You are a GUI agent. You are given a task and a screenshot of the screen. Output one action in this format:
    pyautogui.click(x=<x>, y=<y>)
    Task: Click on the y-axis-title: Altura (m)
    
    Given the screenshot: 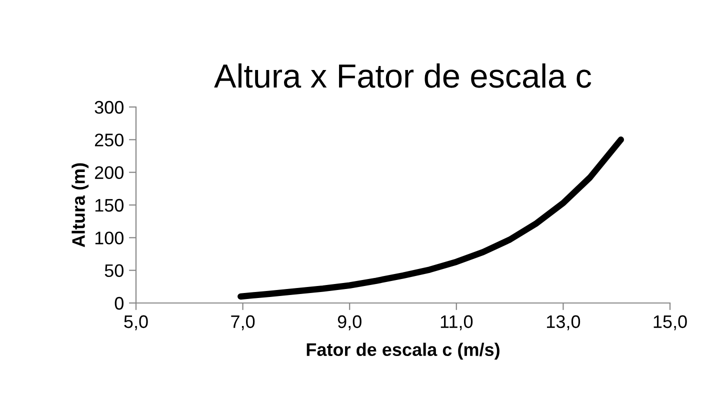 What is the action you would take?
    pyautogui.click(x=80, y=205)
    